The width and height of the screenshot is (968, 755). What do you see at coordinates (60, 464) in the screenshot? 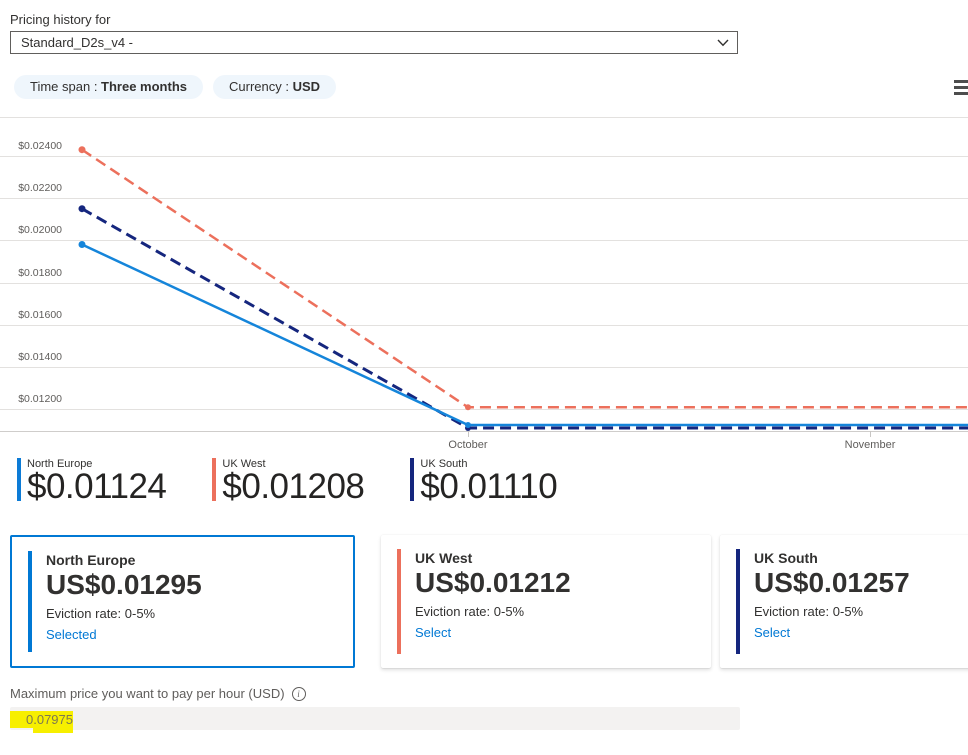
I see `legend-name: North Europe` at bounding box center [60, 464].